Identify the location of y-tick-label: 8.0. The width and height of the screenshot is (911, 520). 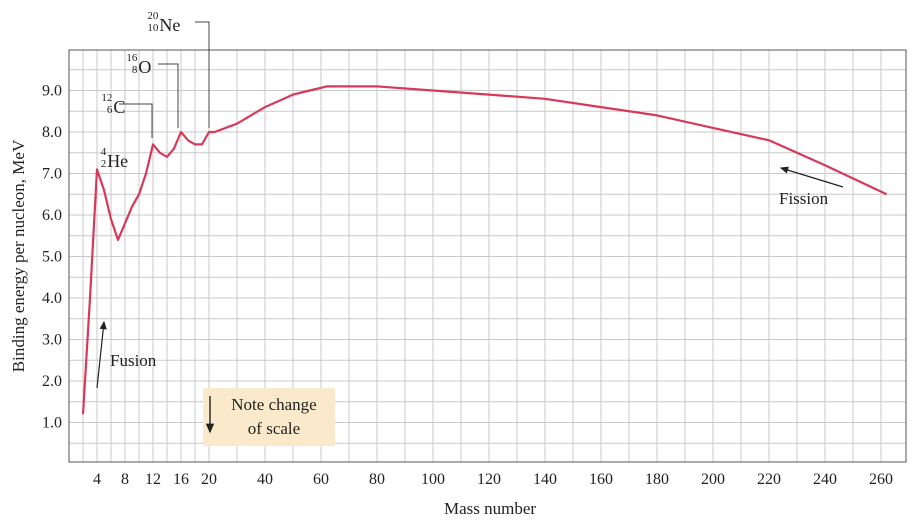
(52, 132).